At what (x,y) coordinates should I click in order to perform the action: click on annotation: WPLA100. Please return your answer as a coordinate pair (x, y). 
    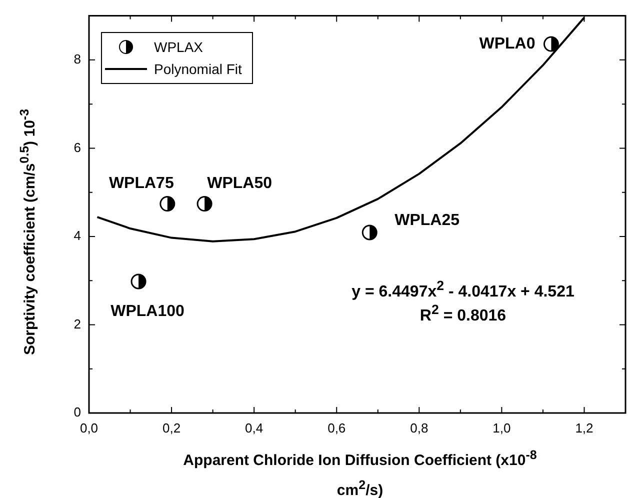
    Looking at the image, I should click on (147, 311).